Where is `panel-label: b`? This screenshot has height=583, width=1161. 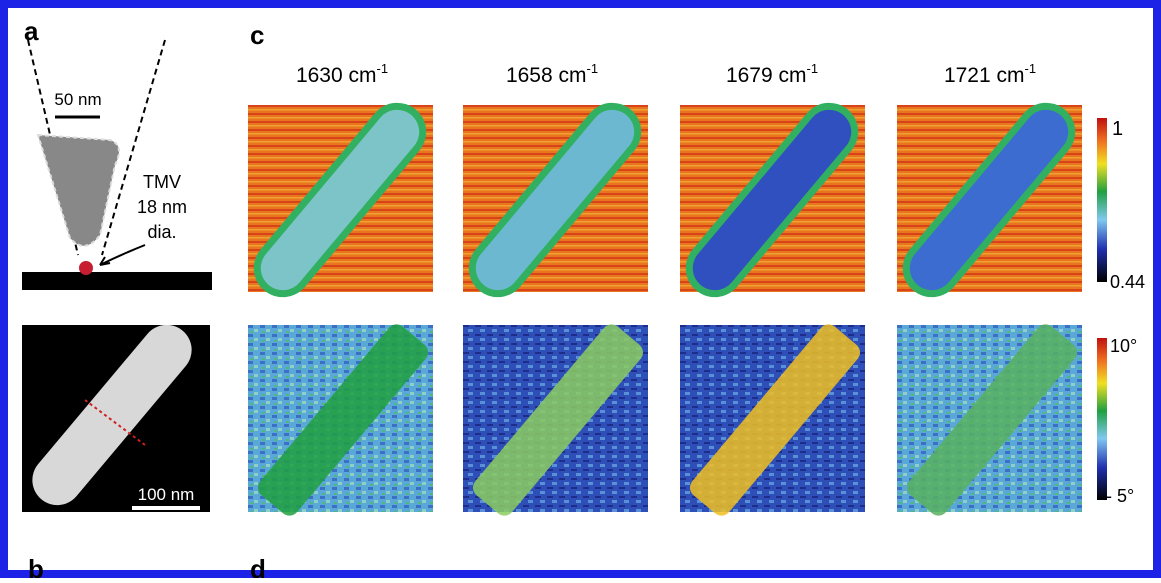
panel-label: b is located at coordinates (36, 566).